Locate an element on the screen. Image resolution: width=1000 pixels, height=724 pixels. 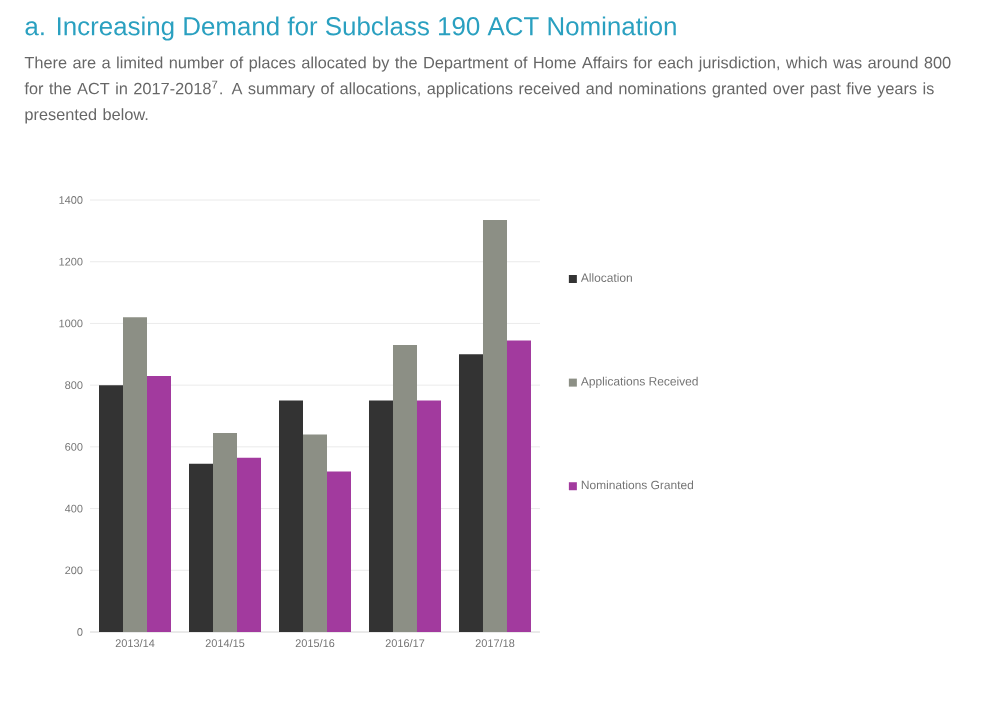
chart-title: a. Increasing Demand for Subclass 190 ACT Nomination is located at coordinates (350, 28).